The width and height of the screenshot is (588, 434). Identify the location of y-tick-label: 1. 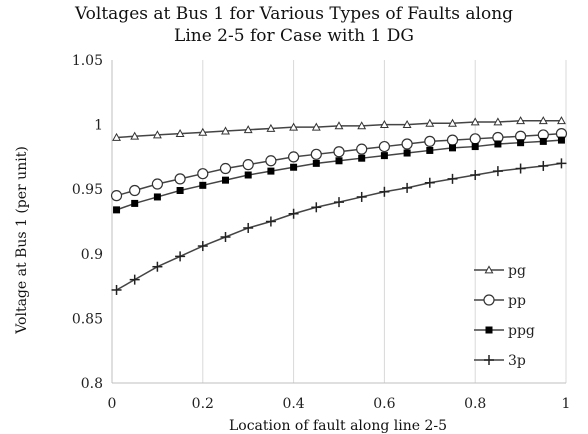
(98, 126).